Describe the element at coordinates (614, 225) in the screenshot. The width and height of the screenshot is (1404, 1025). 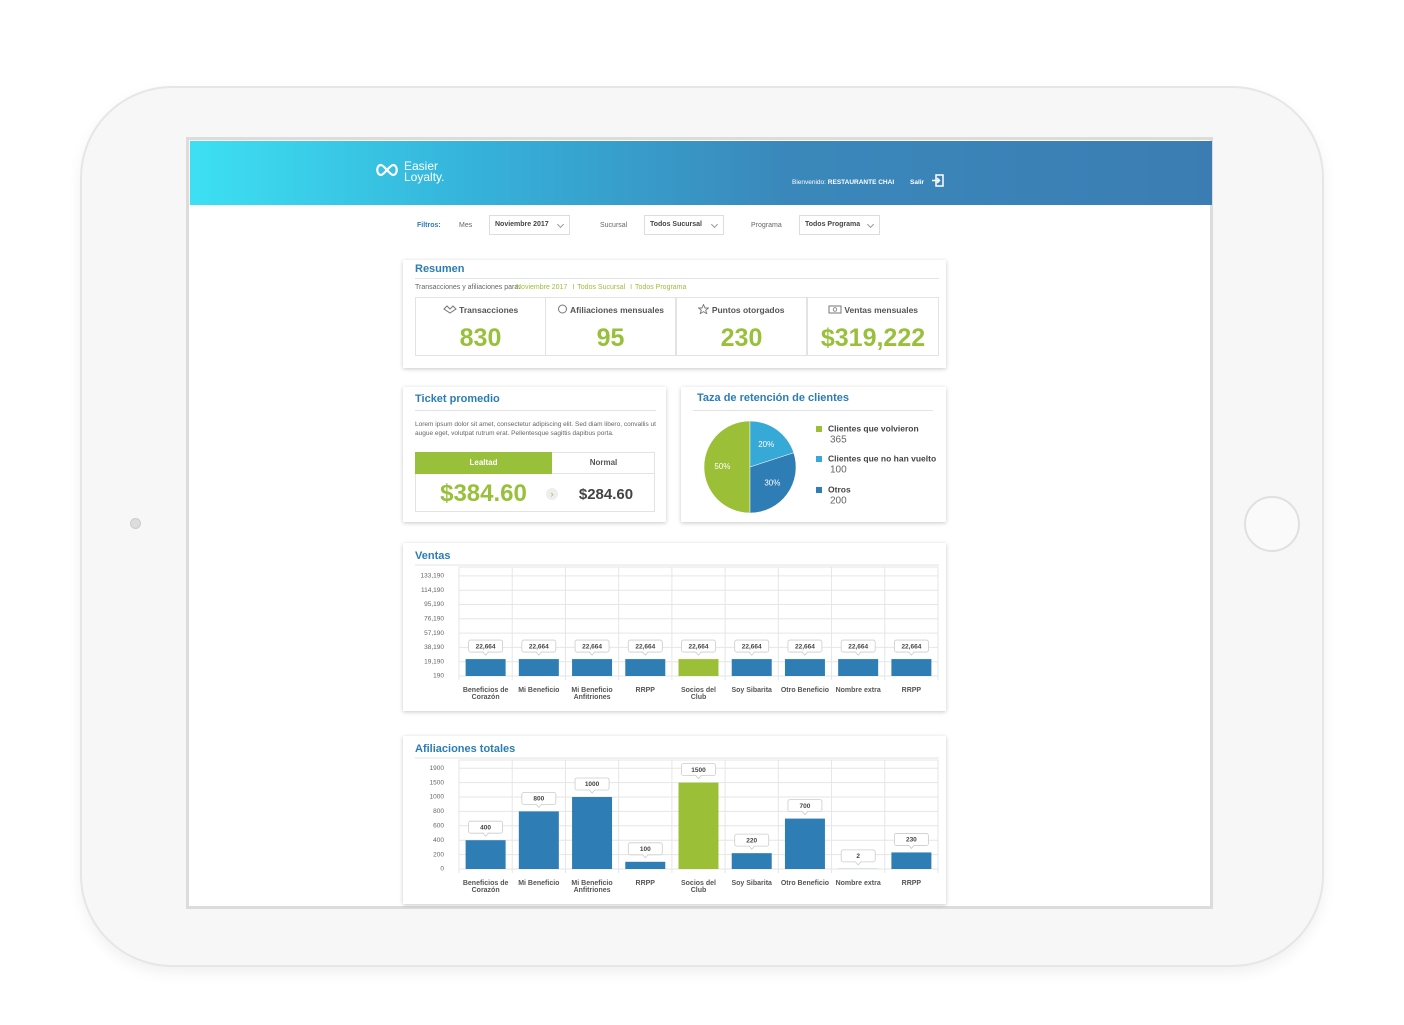
I see `filter-label: Sucursal` at that location.